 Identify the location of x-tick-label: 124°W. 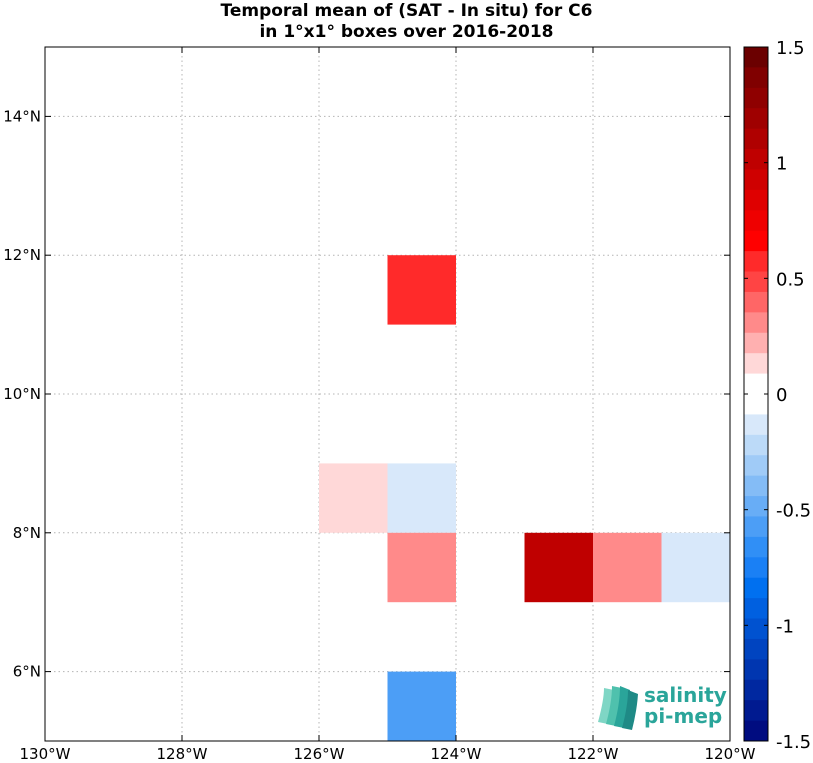
(456, 754).